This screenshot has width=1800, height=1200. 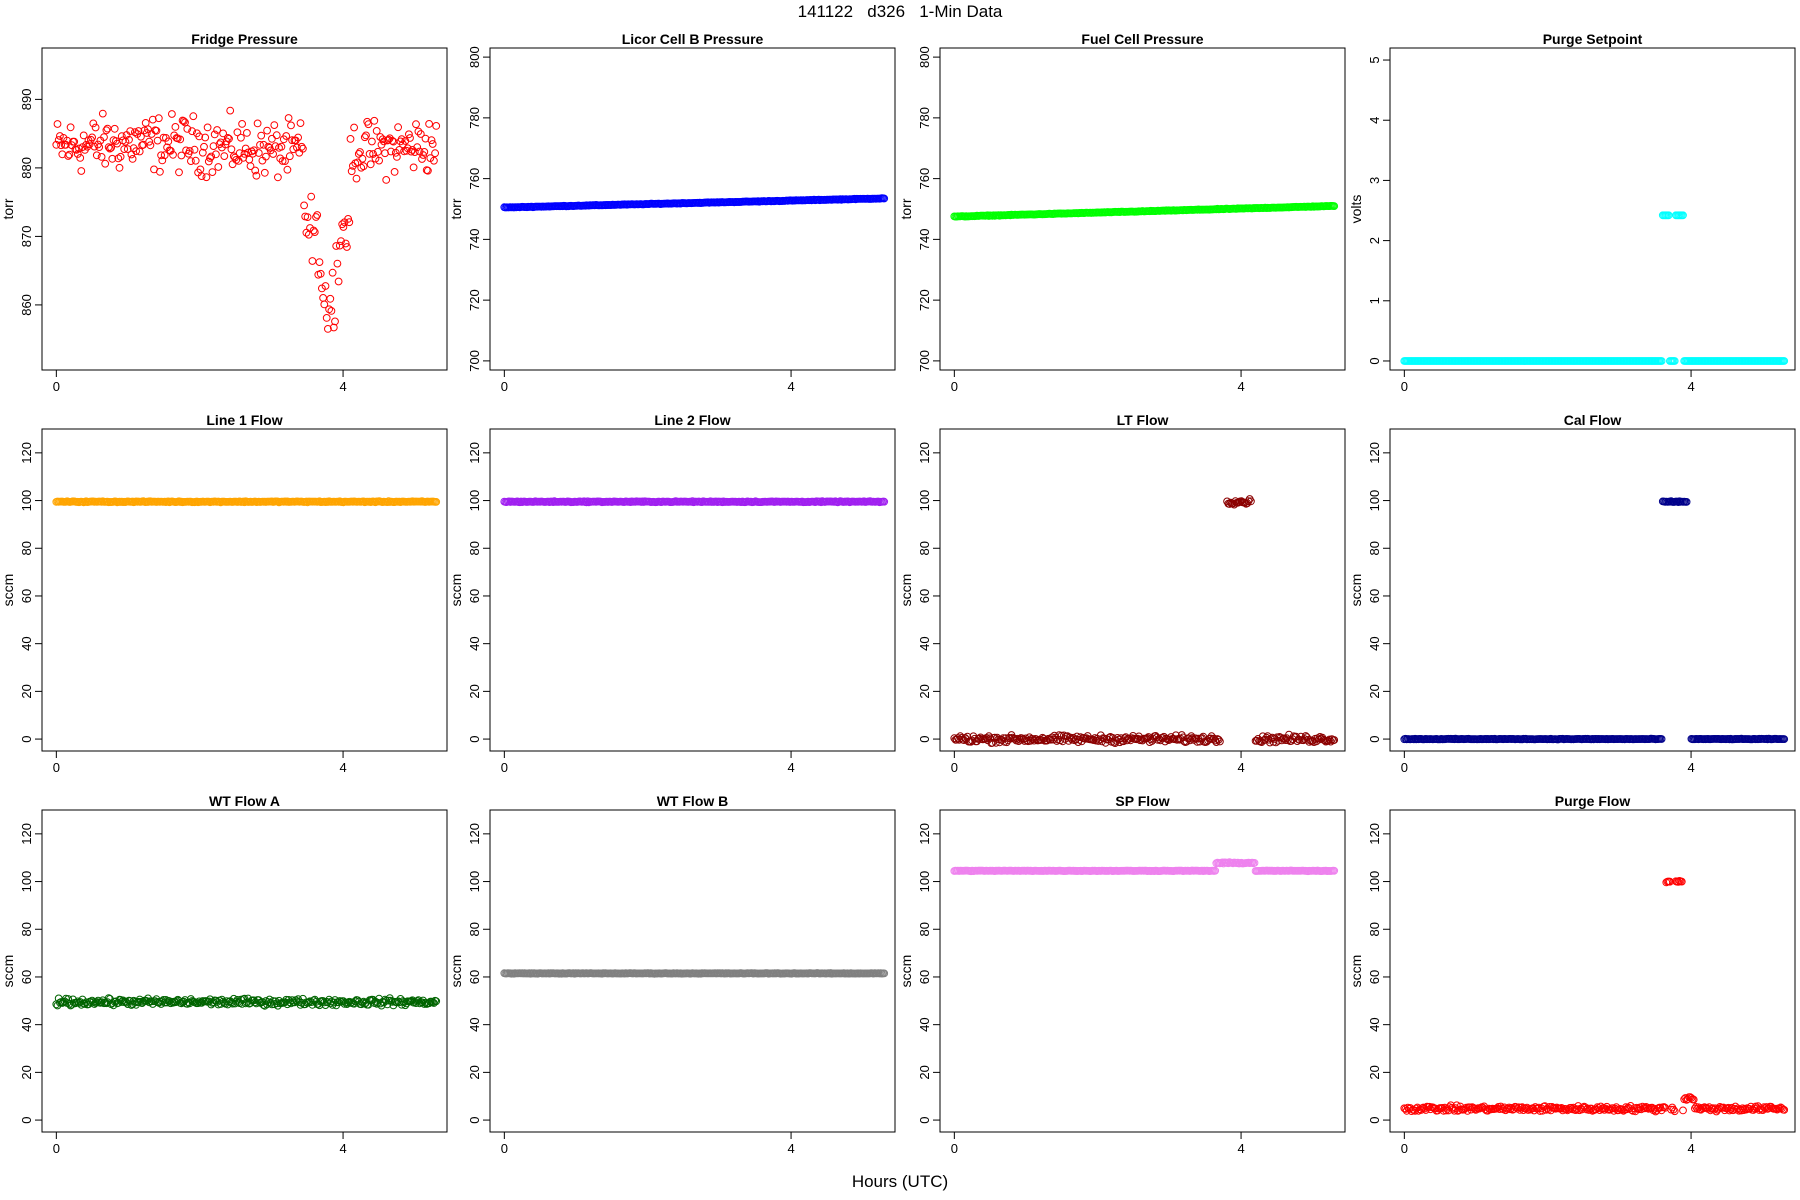 What do you see at coordinates (1374, 180) in the screenshot?
I see `y-tick-label: 3` at bounding box center [1374, 180].